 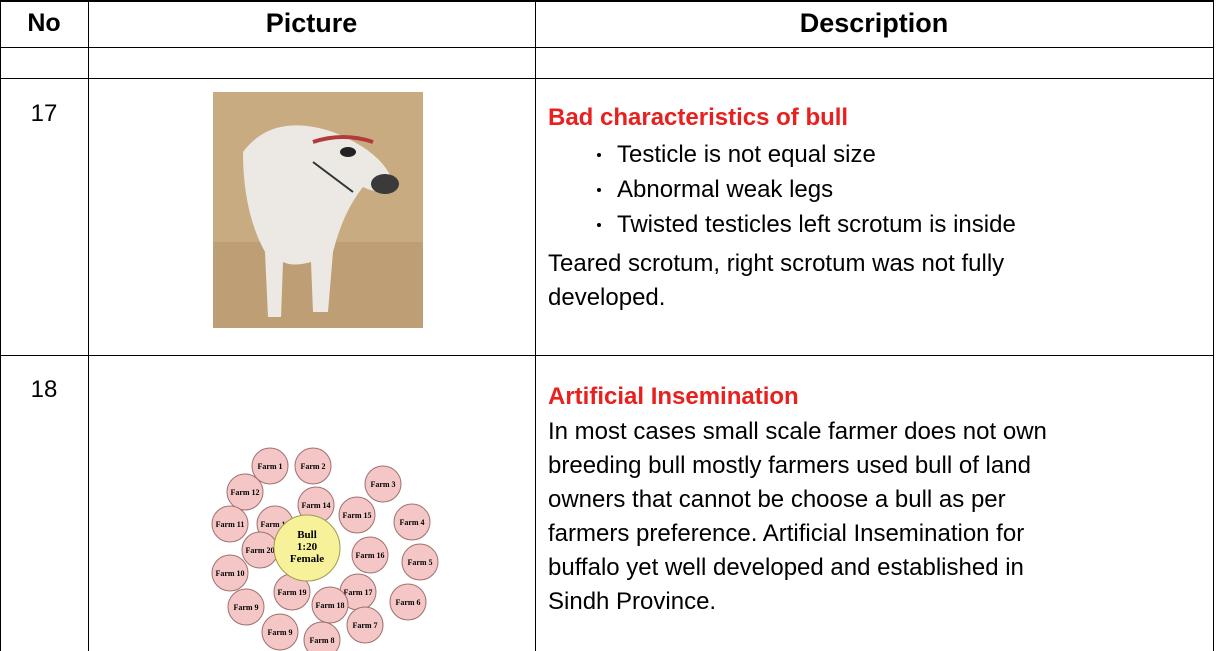 I want to click on farm-label: Farm 8, so click(x=321, y=640).